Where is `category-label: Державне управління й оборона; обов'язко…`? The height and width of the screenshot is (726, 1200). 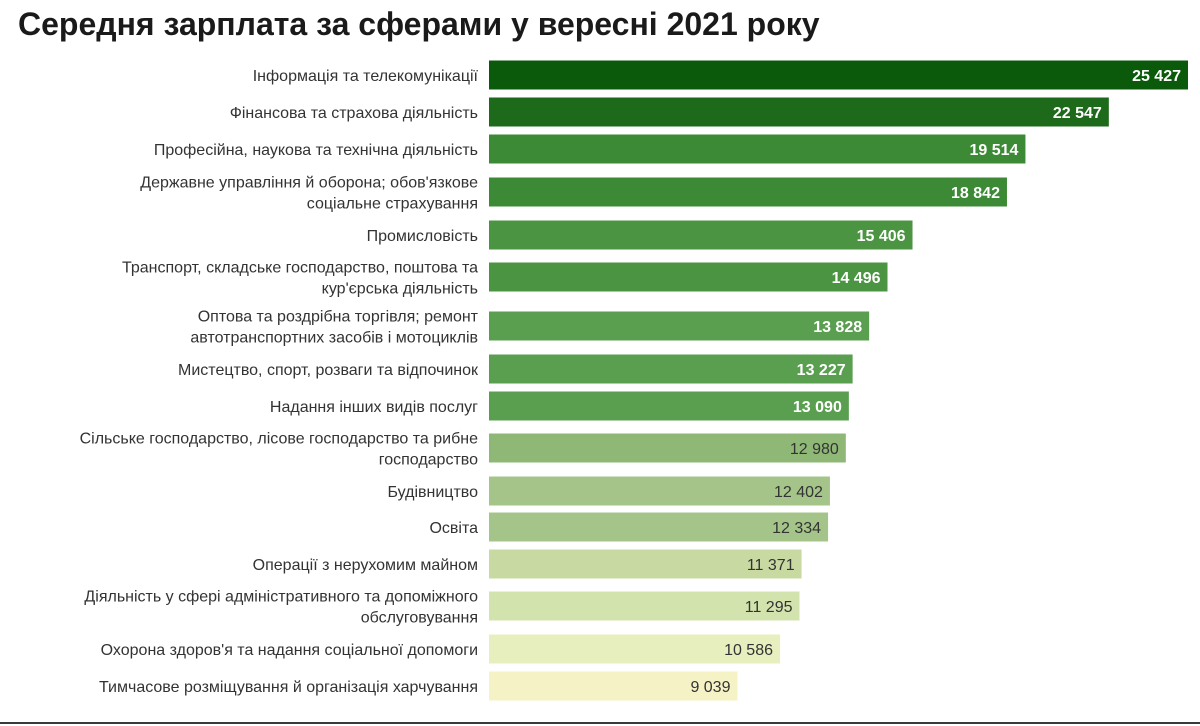
category-label: Державне управління й оборона; обов'язко… is located at coordinates (309, 183).